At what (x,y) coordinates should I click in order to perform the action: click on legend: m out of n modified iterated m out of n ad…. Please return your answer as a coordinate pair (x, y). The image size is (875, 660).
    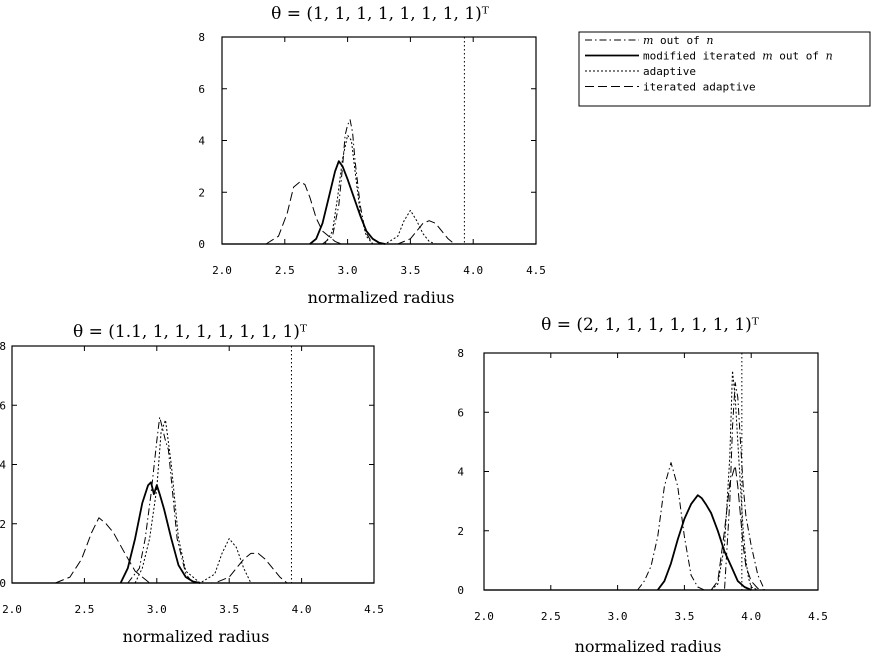
    Looking at the image, I should click on (724, 69).